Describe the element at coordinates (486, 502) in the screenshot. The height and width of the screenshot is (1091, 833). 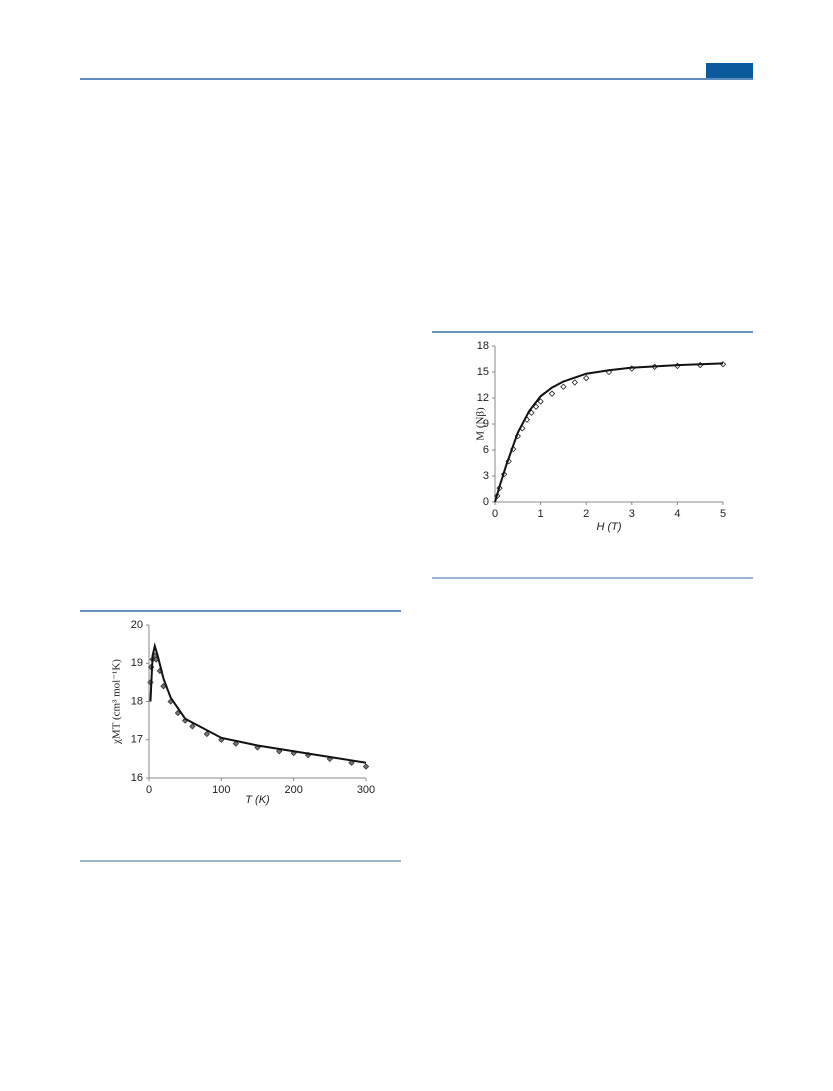
I see `y-tick-label: 0` at that location.